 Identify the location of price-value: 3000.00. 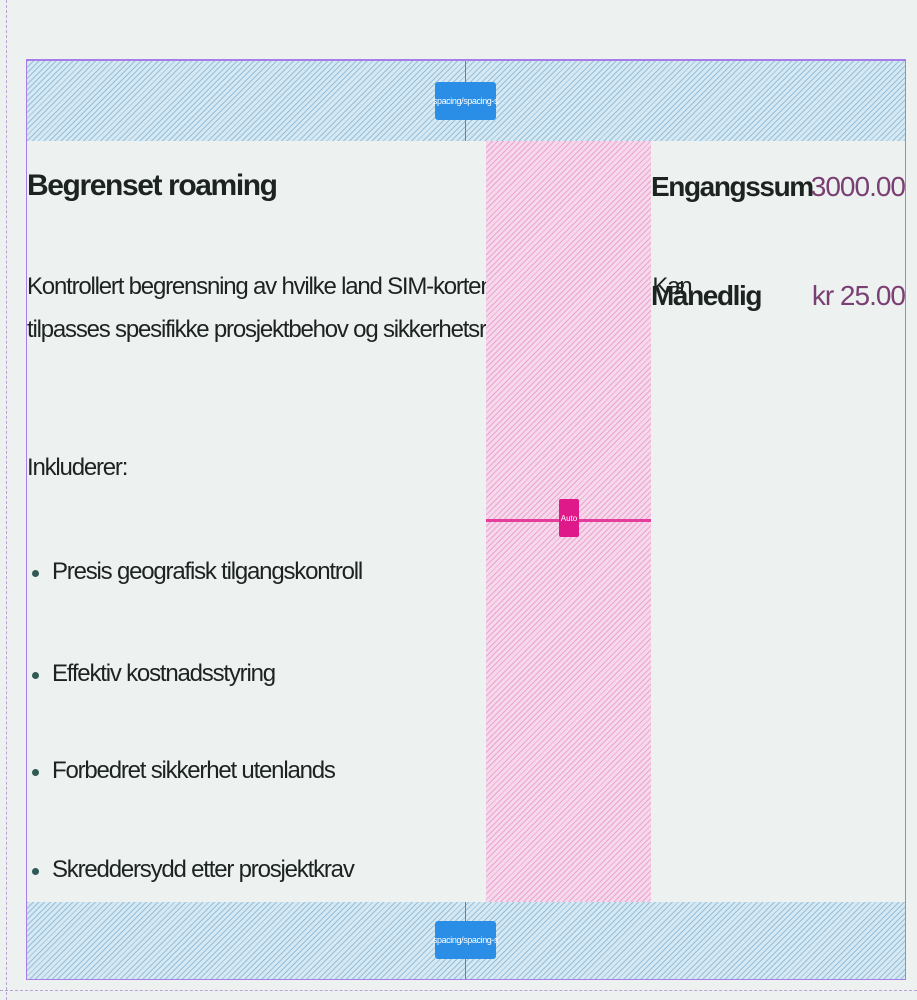
(858, 186).